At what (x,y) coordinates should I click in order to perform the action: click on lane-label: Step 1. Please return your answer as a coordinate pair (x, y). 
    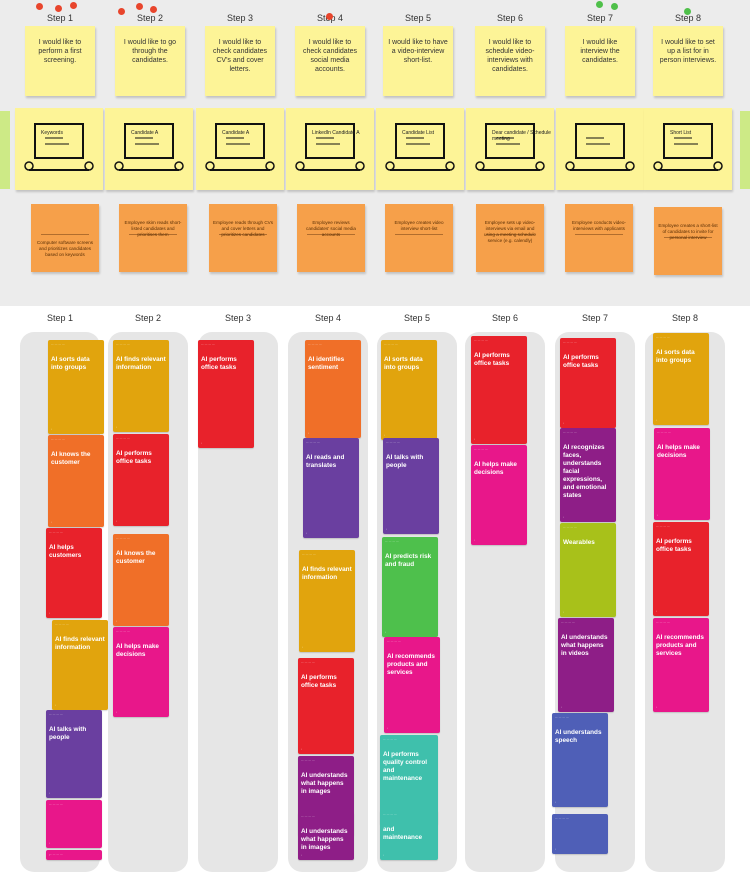
    Looking at the image, I should click on (60, 318).